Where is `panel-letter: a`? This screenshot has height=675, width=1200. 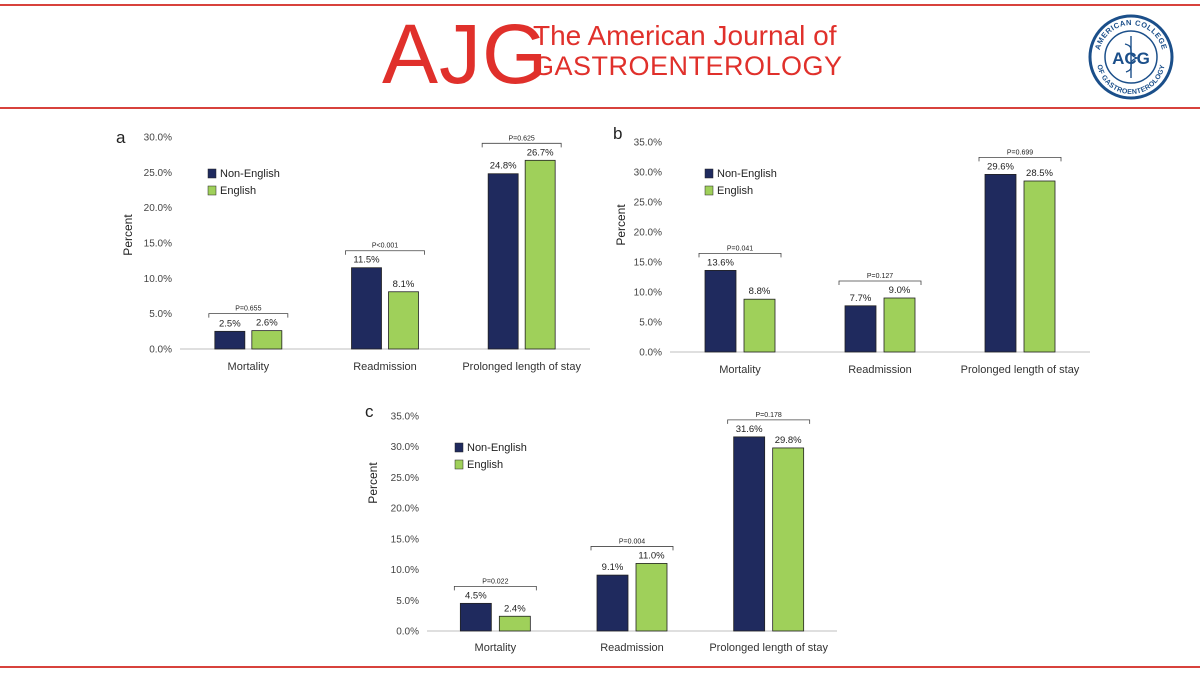 panel-letter: a is located at coordinates (121, 137).